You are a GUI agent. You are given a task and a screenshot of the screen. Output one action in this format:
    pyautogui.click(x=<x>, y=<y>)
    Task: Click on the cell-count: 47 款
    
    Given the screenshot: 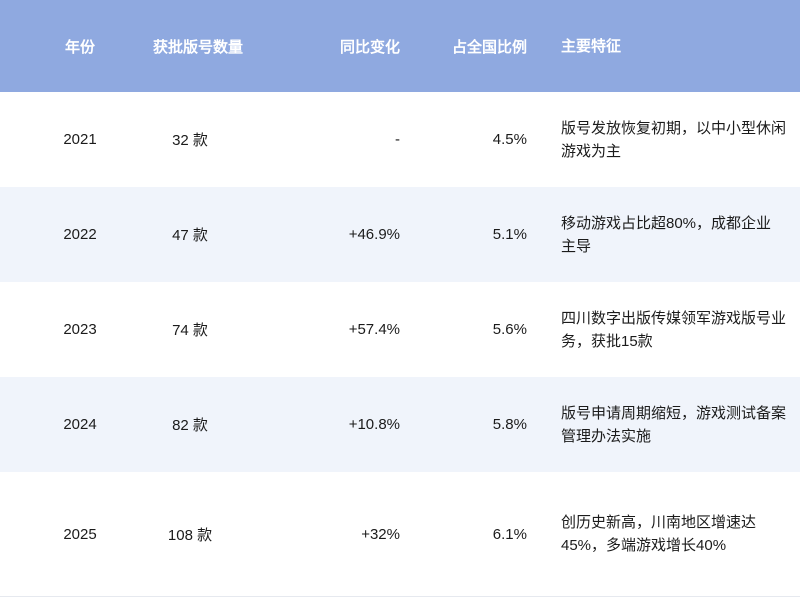 What is the action you would take?
    pyautogui.click(x=190, y=235)
    